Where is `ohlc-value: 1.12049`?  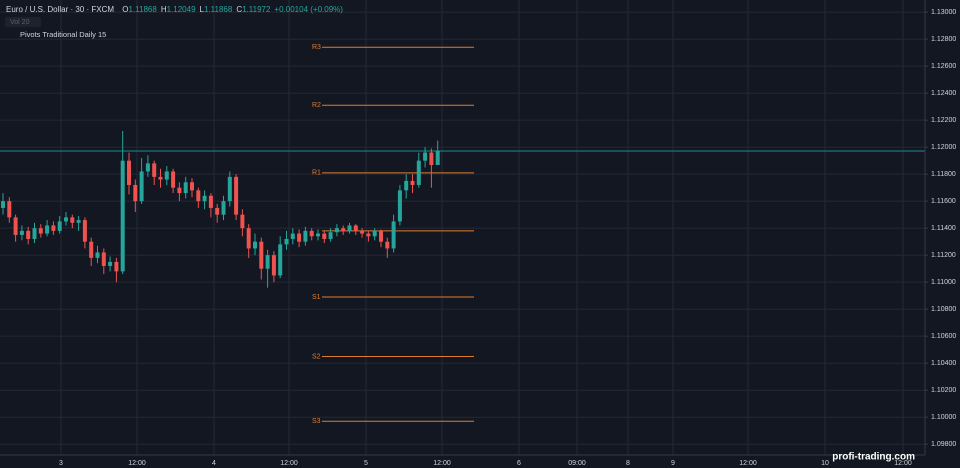 ohlc-value: 1.12049 is located at coordinates (181, 9).